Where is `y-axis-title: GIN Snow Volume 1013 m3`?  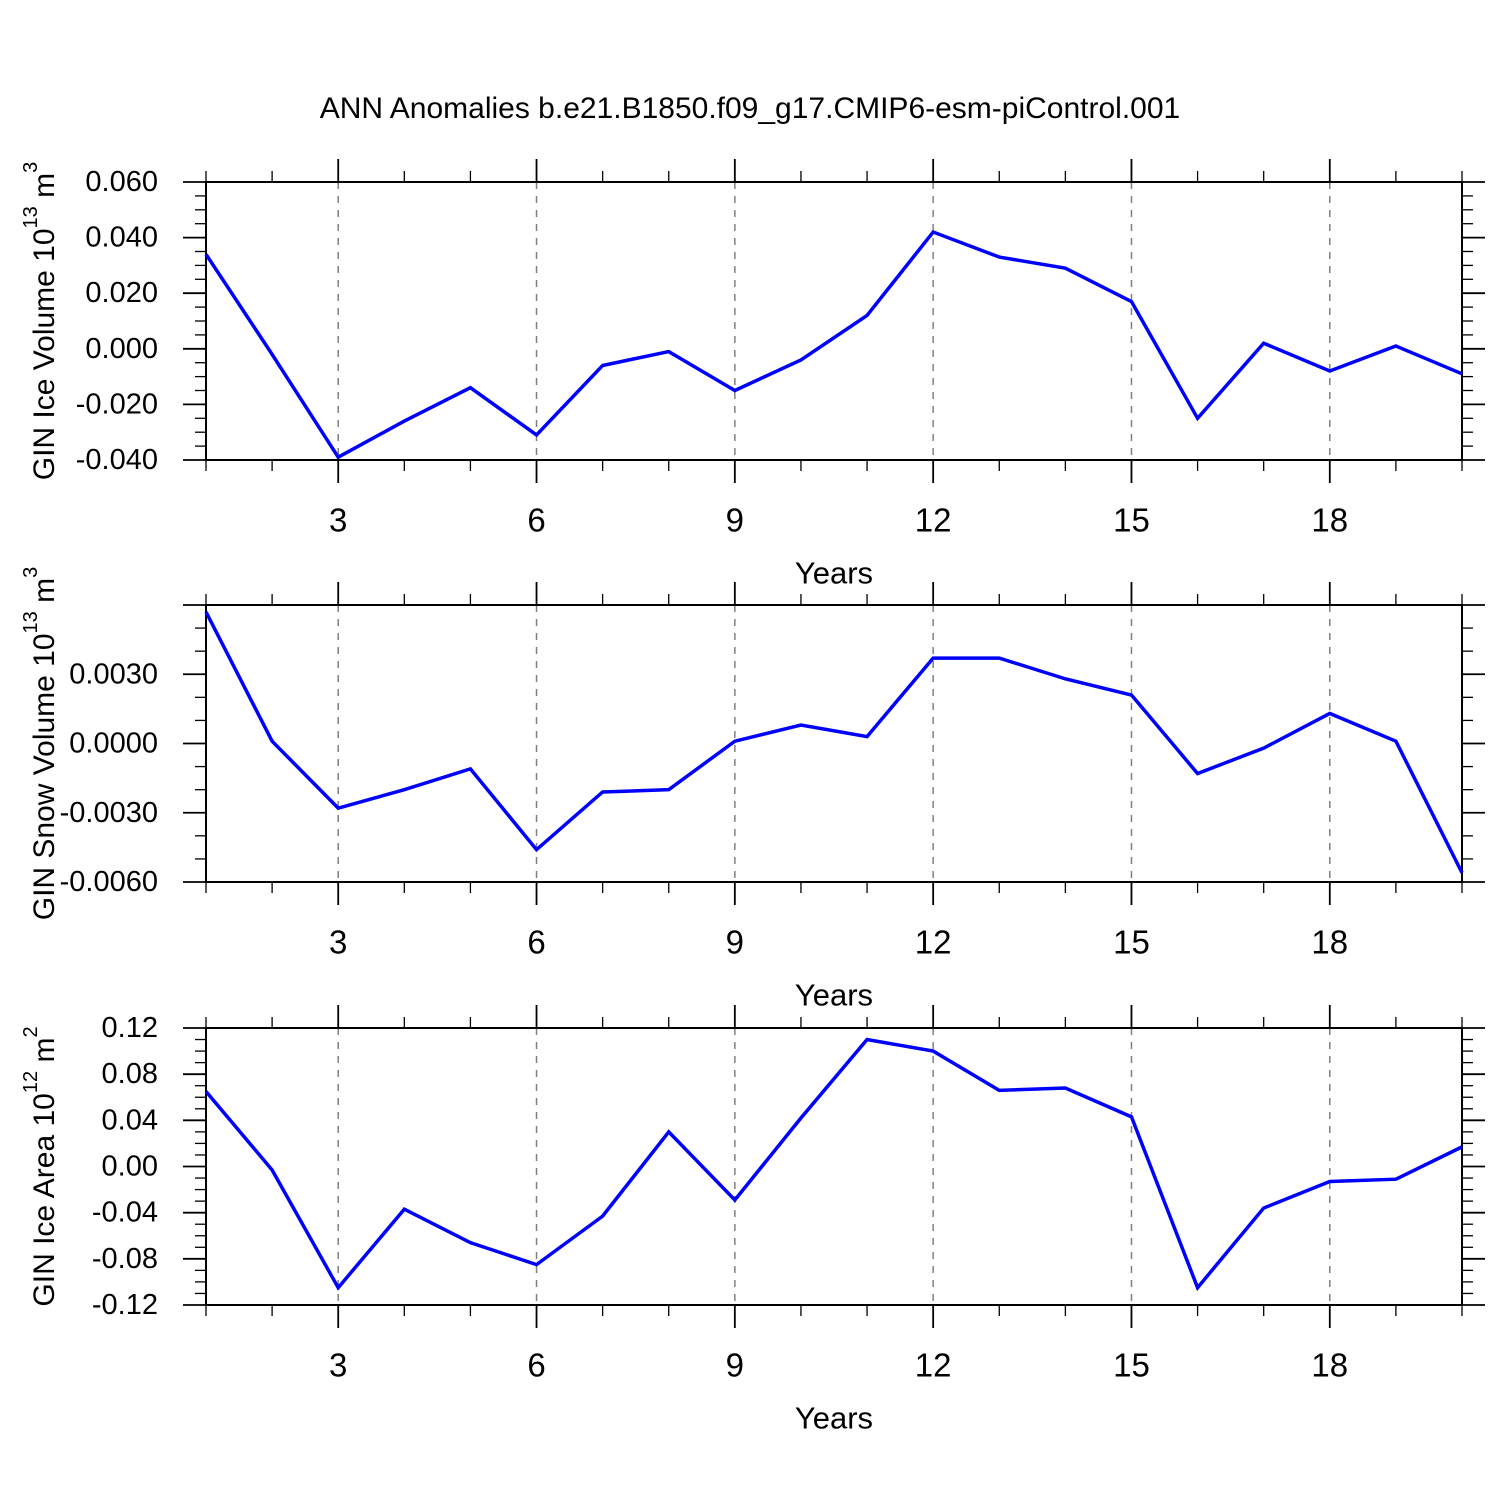
y-axis-title: GIN Snow Volume 1013 m3 is located at coordinates (40, 744).